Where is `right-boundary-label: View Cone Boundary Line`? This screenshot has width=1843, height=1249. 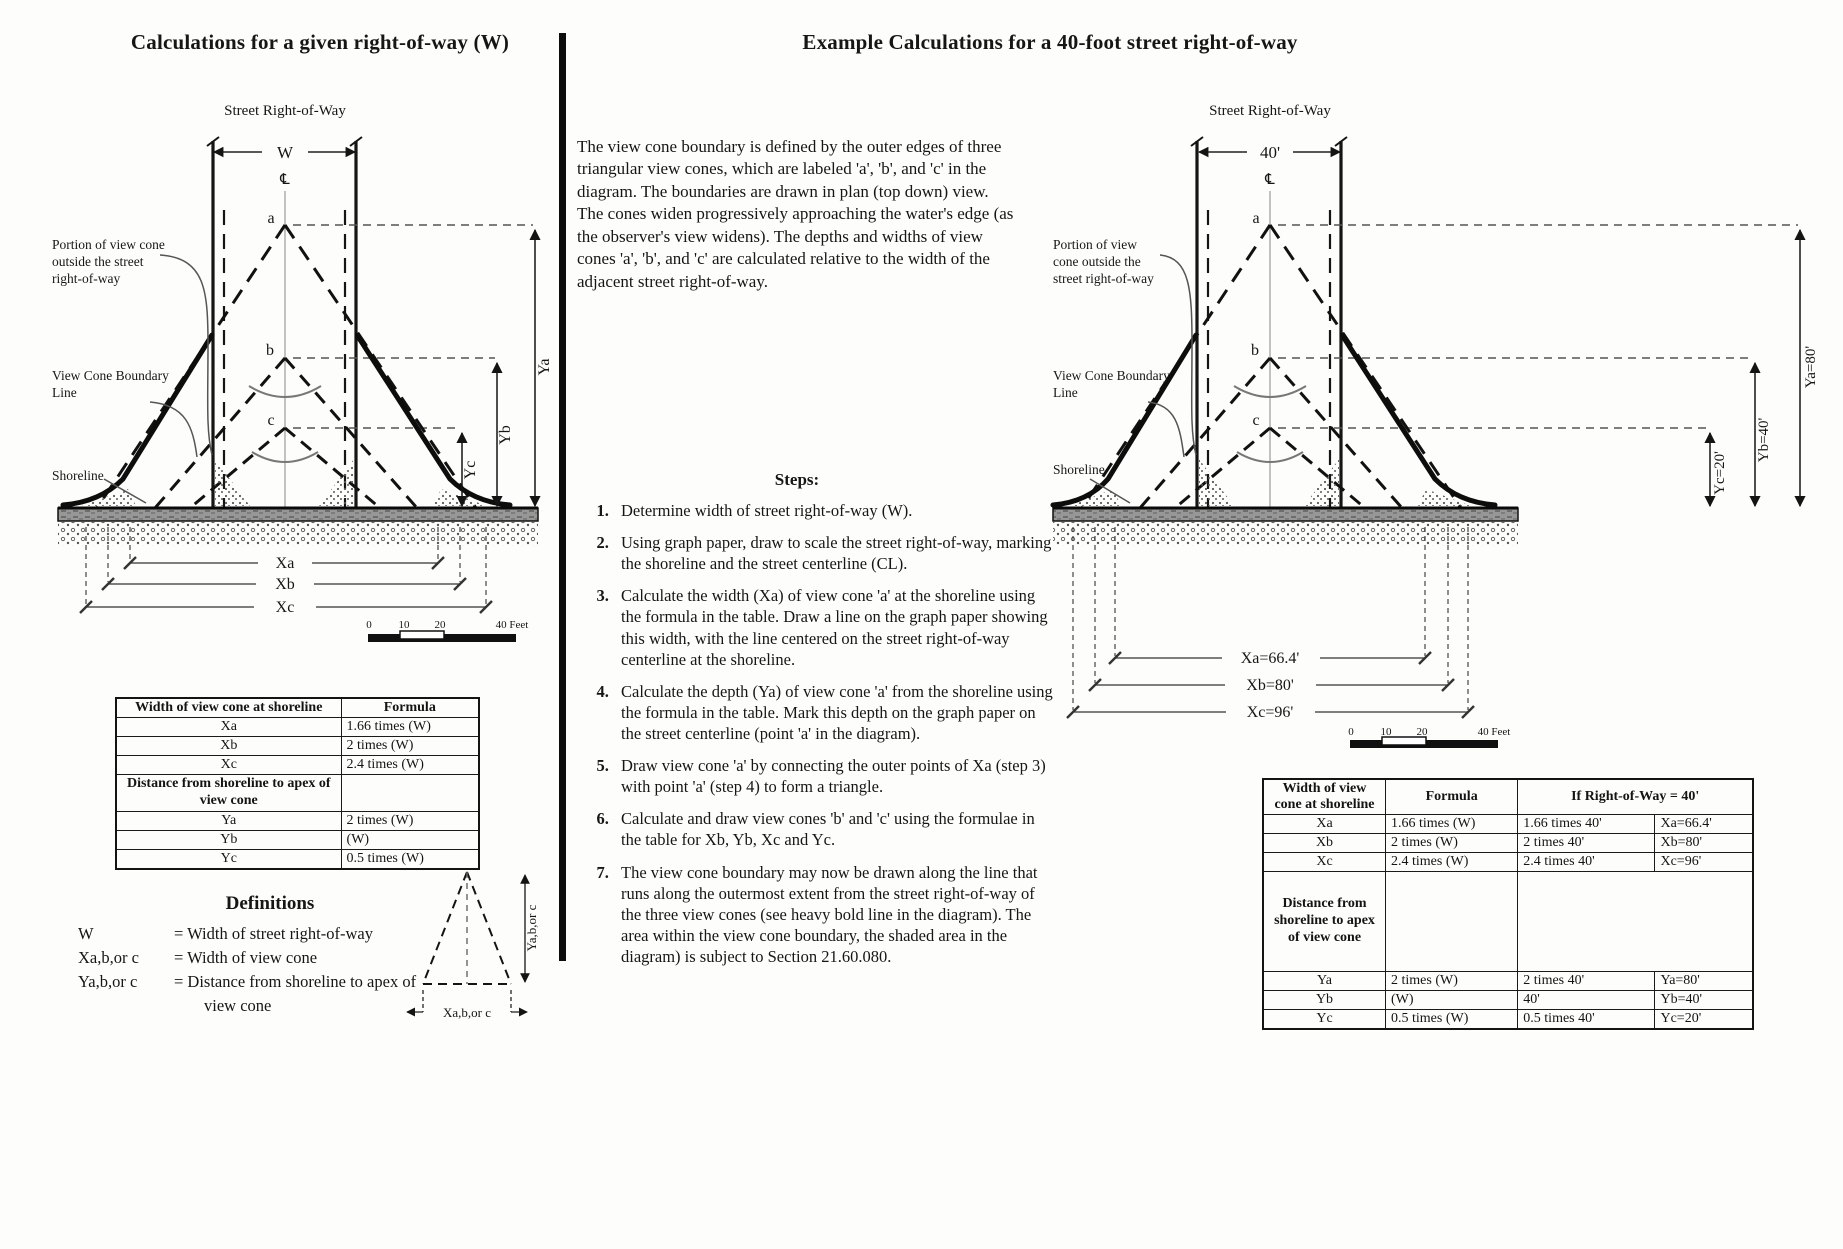 right-boundary-label: View Cone Boundary Line is located at coordinates (1111, 384).